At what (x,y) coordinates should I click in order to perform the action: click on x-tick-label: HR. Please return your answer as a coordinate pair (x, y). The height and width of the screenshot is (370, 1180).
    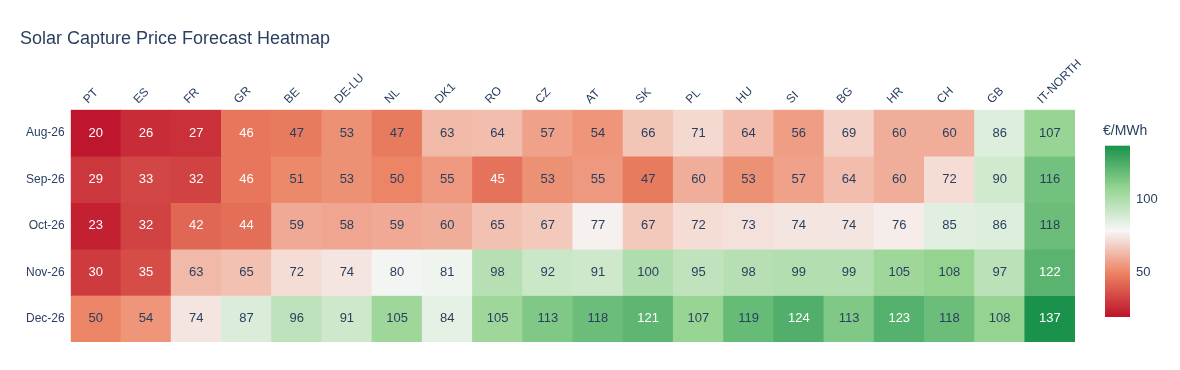
    Looking at the image, I should click on (895, 95).